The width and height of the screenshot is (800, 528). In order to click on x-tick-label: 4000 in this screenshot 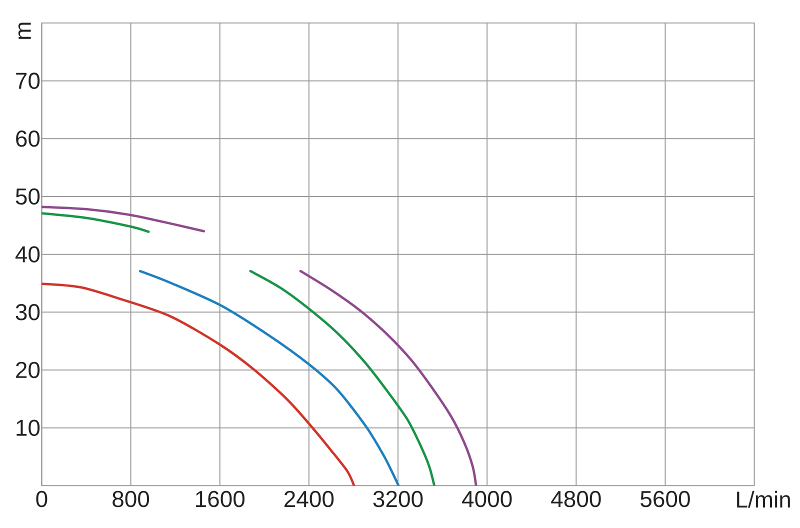, I will do `click(487, 499)`.